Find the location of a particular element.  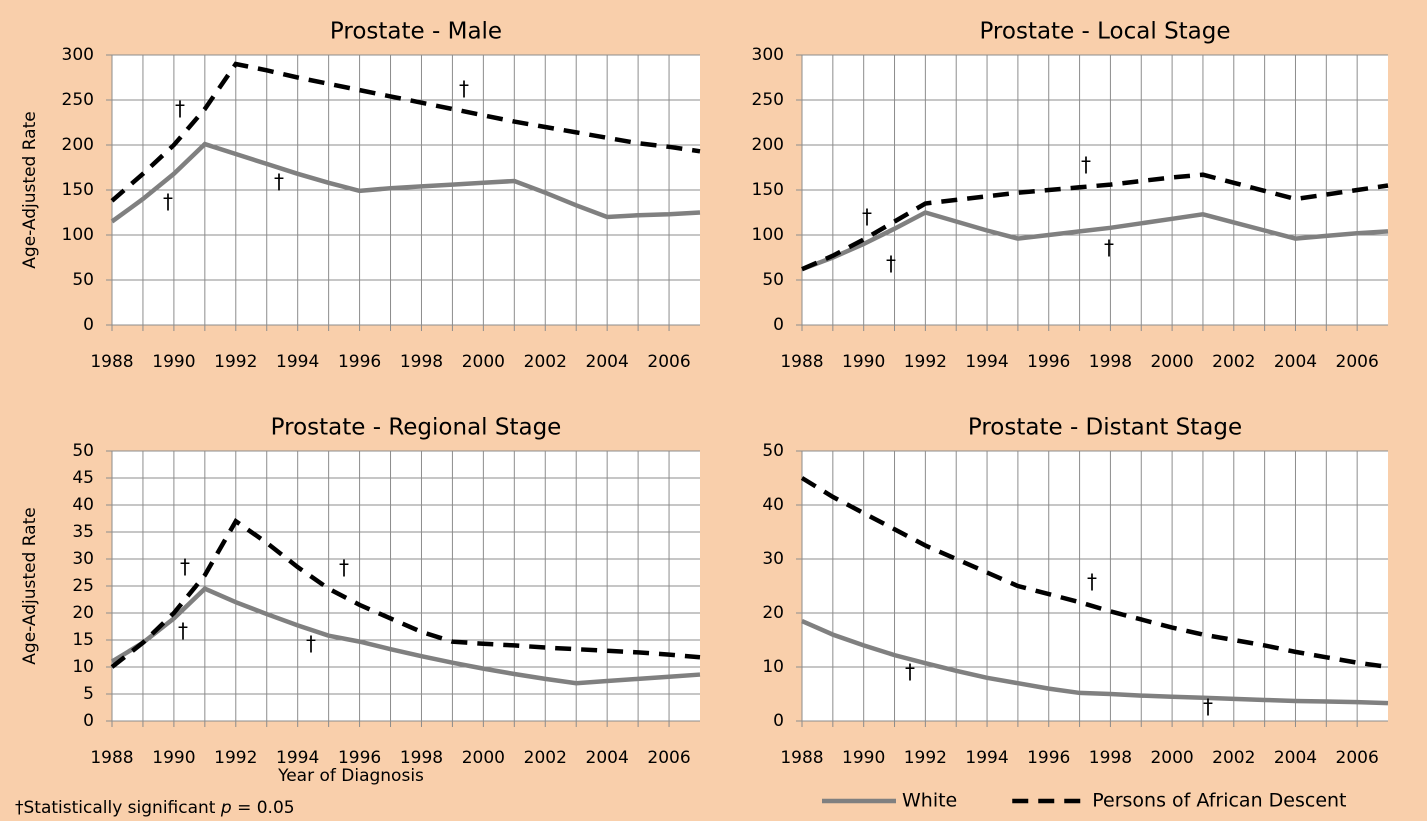

footnote-text: = 0.05 is located at coordinates (263, 808).